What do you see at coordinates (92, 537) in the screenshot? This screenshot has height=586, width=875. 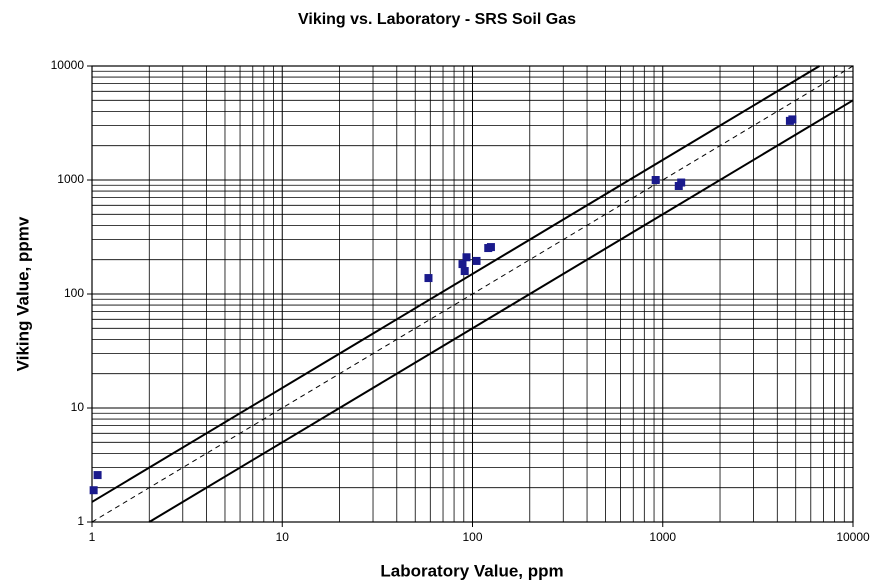 I see `x-tick-label: 1` at bounding box center [92, 537].